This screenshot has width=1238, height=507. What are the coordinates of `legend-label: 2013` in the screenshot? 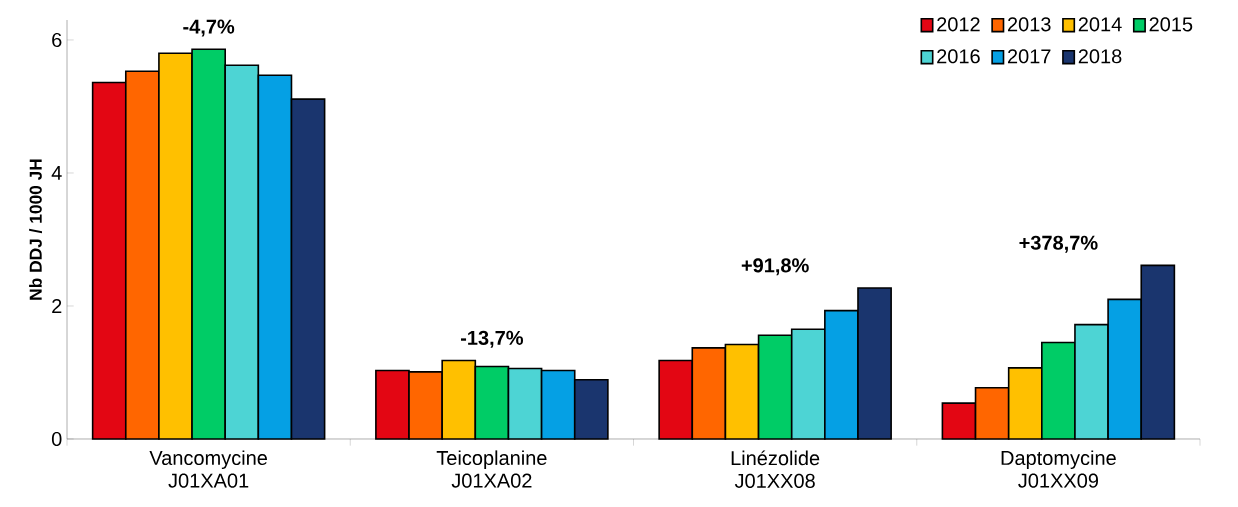 It's located at (1029, 24).